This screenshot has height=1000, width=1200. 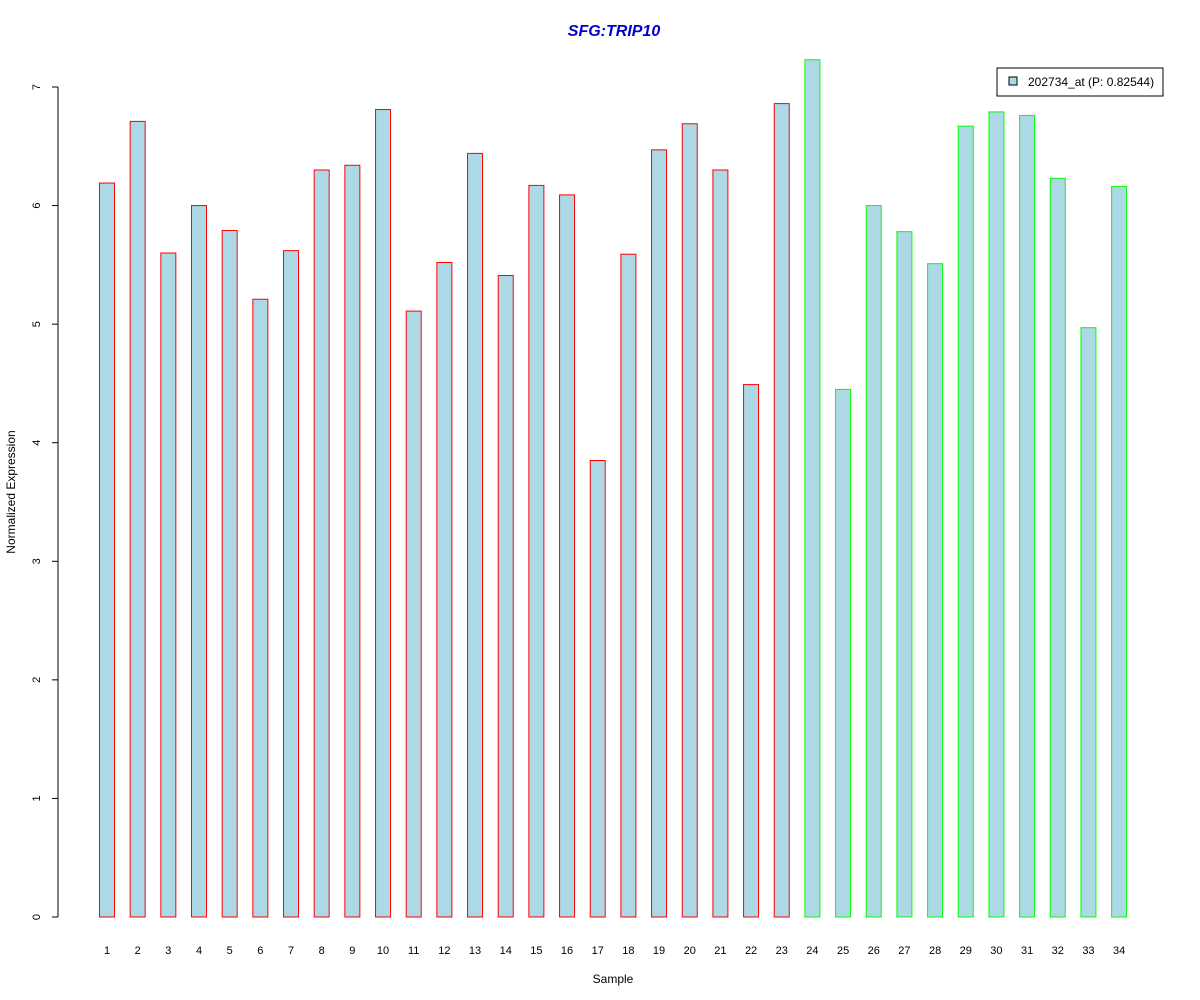 What do you see at coordinates (322, 951) in the screenshot?
I see `x-tick-label: 8` at bounding box center [322, 951].